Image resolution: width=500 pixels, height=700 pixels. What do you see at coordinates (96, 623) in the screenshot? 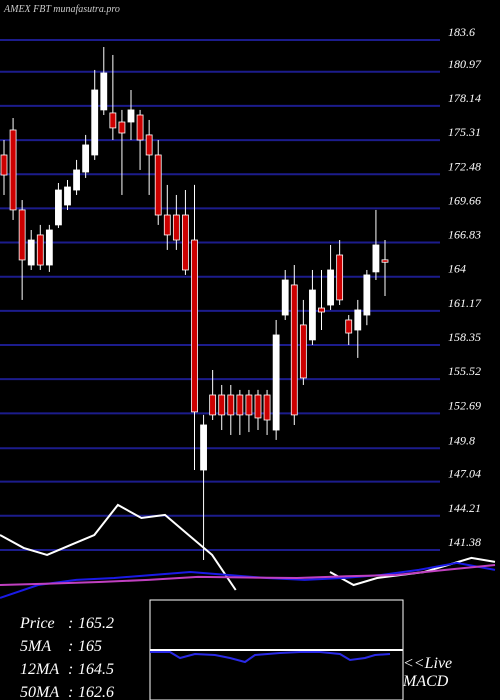
I see `info-value: 165.2` at bounding box center [96, 623].